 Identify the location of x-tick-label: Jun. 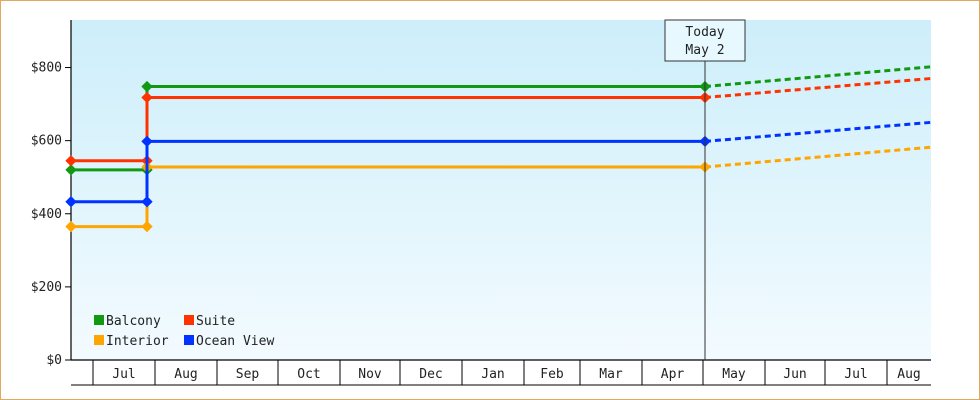
(794, 374).